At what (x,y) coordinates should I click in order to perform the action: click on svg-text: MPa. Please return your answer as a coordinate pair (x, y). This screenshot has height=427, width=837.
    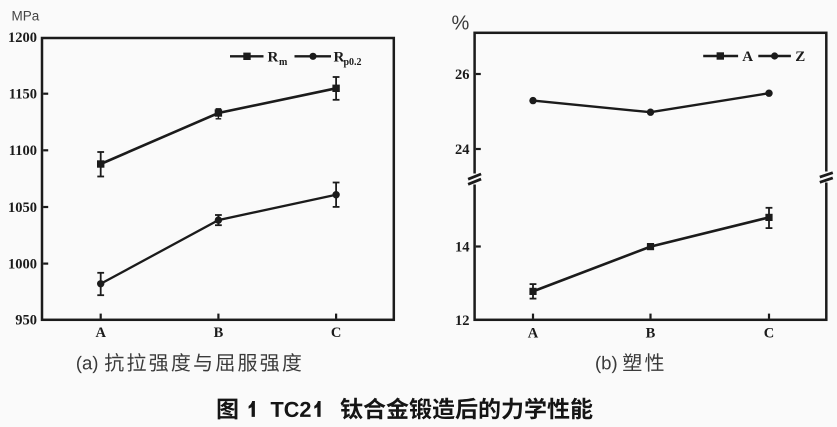
    Looking at the image, I should click on (26, 15).